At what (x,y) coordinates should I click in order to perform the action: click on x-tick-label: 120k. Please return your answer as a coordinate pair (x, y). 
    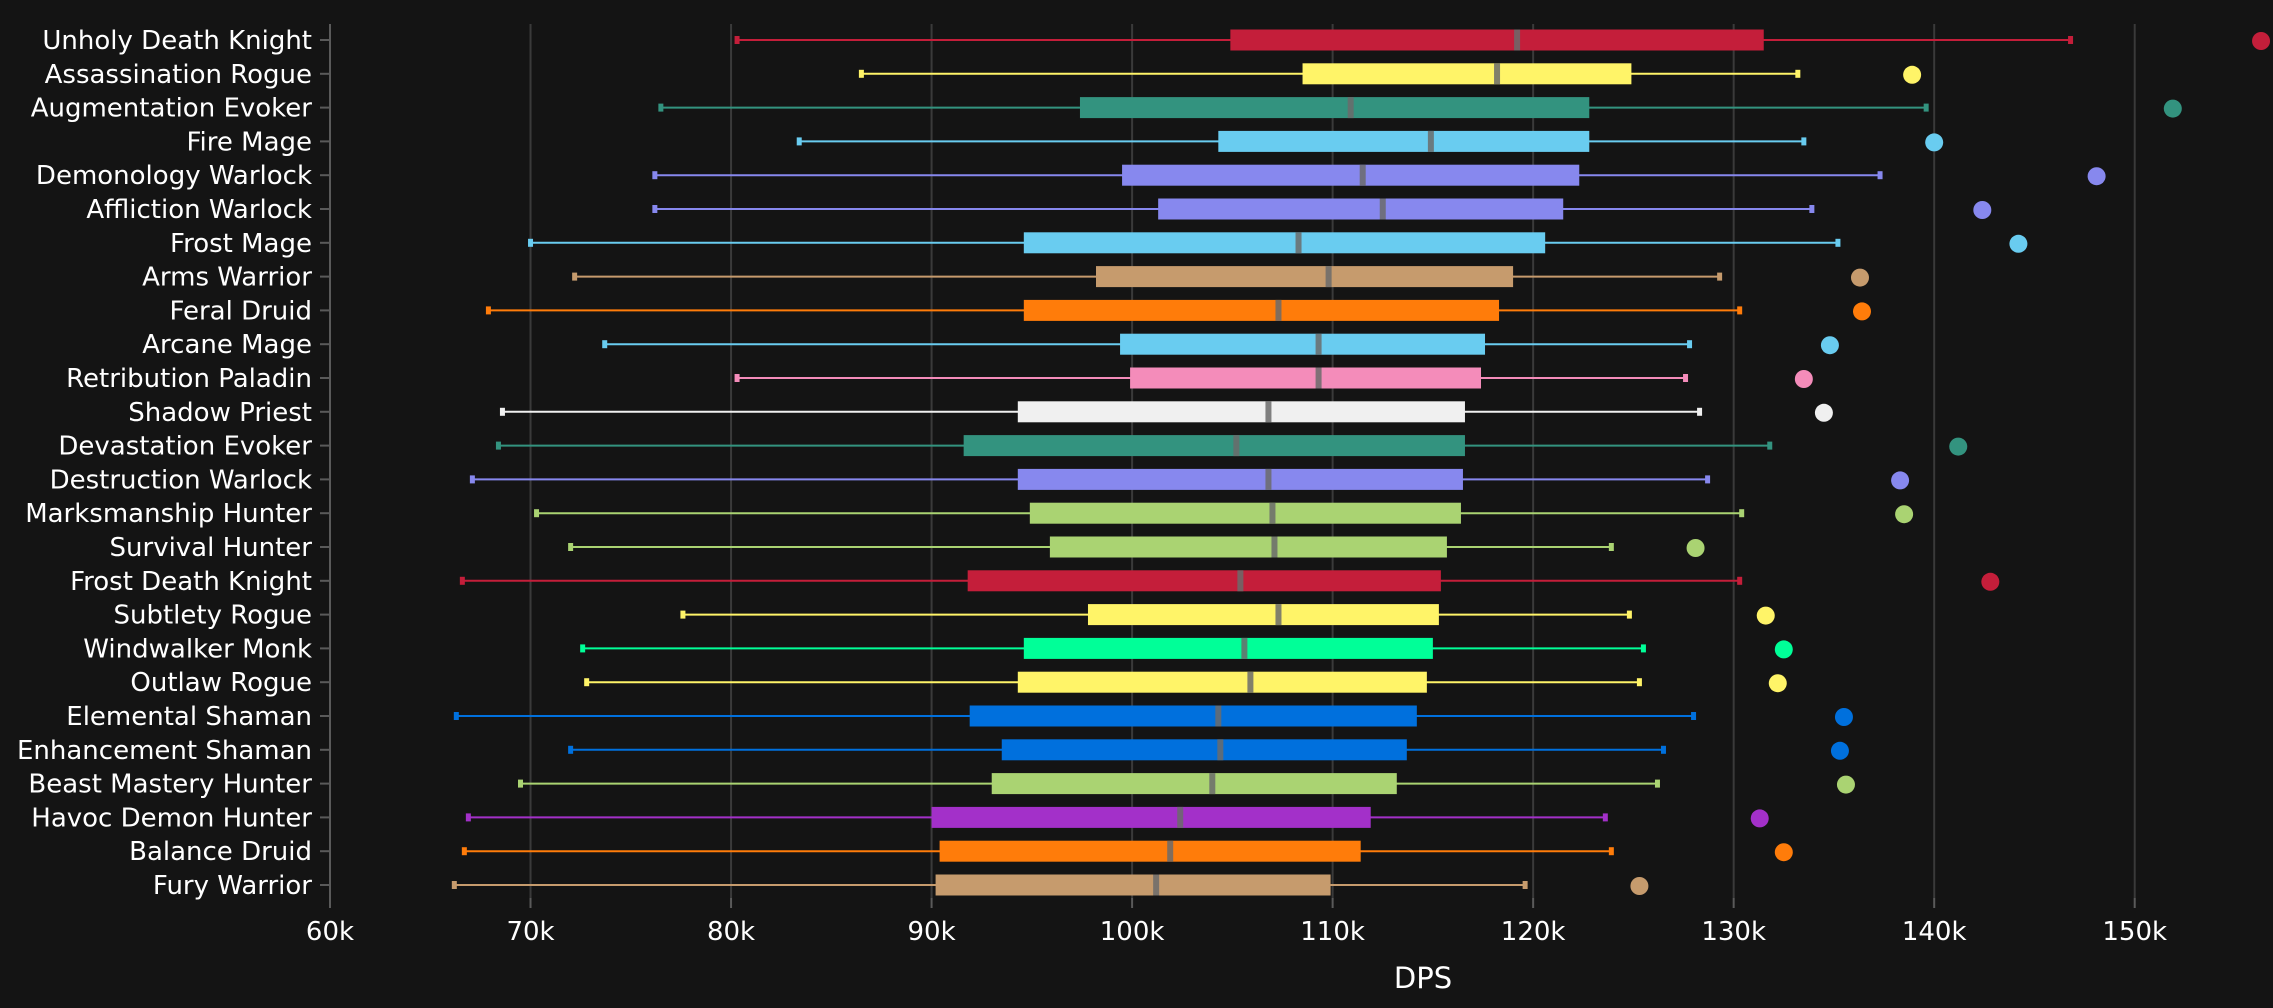
    Looking at the image, I should click on (1533, 932).